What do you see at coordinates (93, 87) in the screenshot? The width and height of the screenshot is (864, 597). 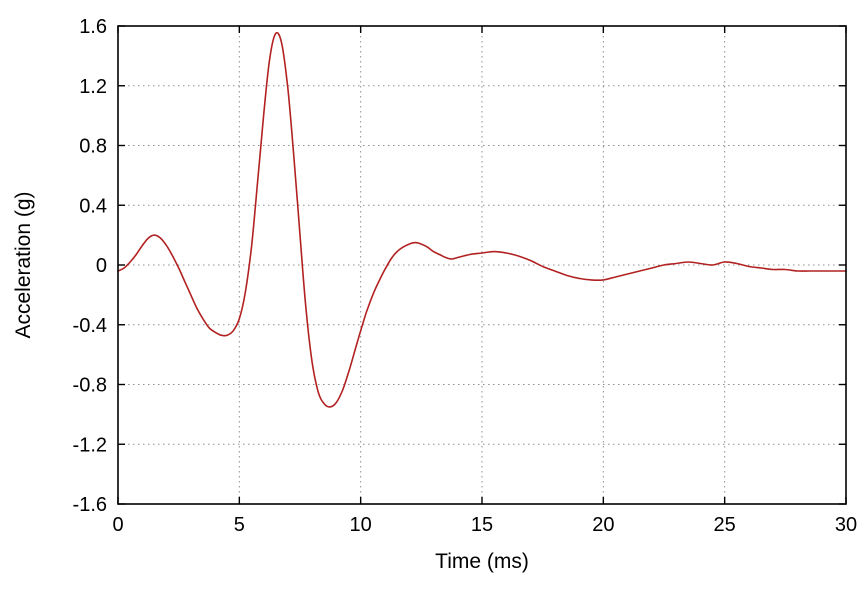 I see `y-tick-label: 1.2` at bounding box center [93, 87].